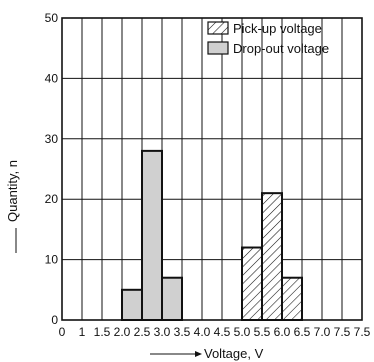 This screenshot has height=362, width=374. Describe the element at coordinates (82, 332) in the screenshot. I see `x-tick-label: 1` at that location.